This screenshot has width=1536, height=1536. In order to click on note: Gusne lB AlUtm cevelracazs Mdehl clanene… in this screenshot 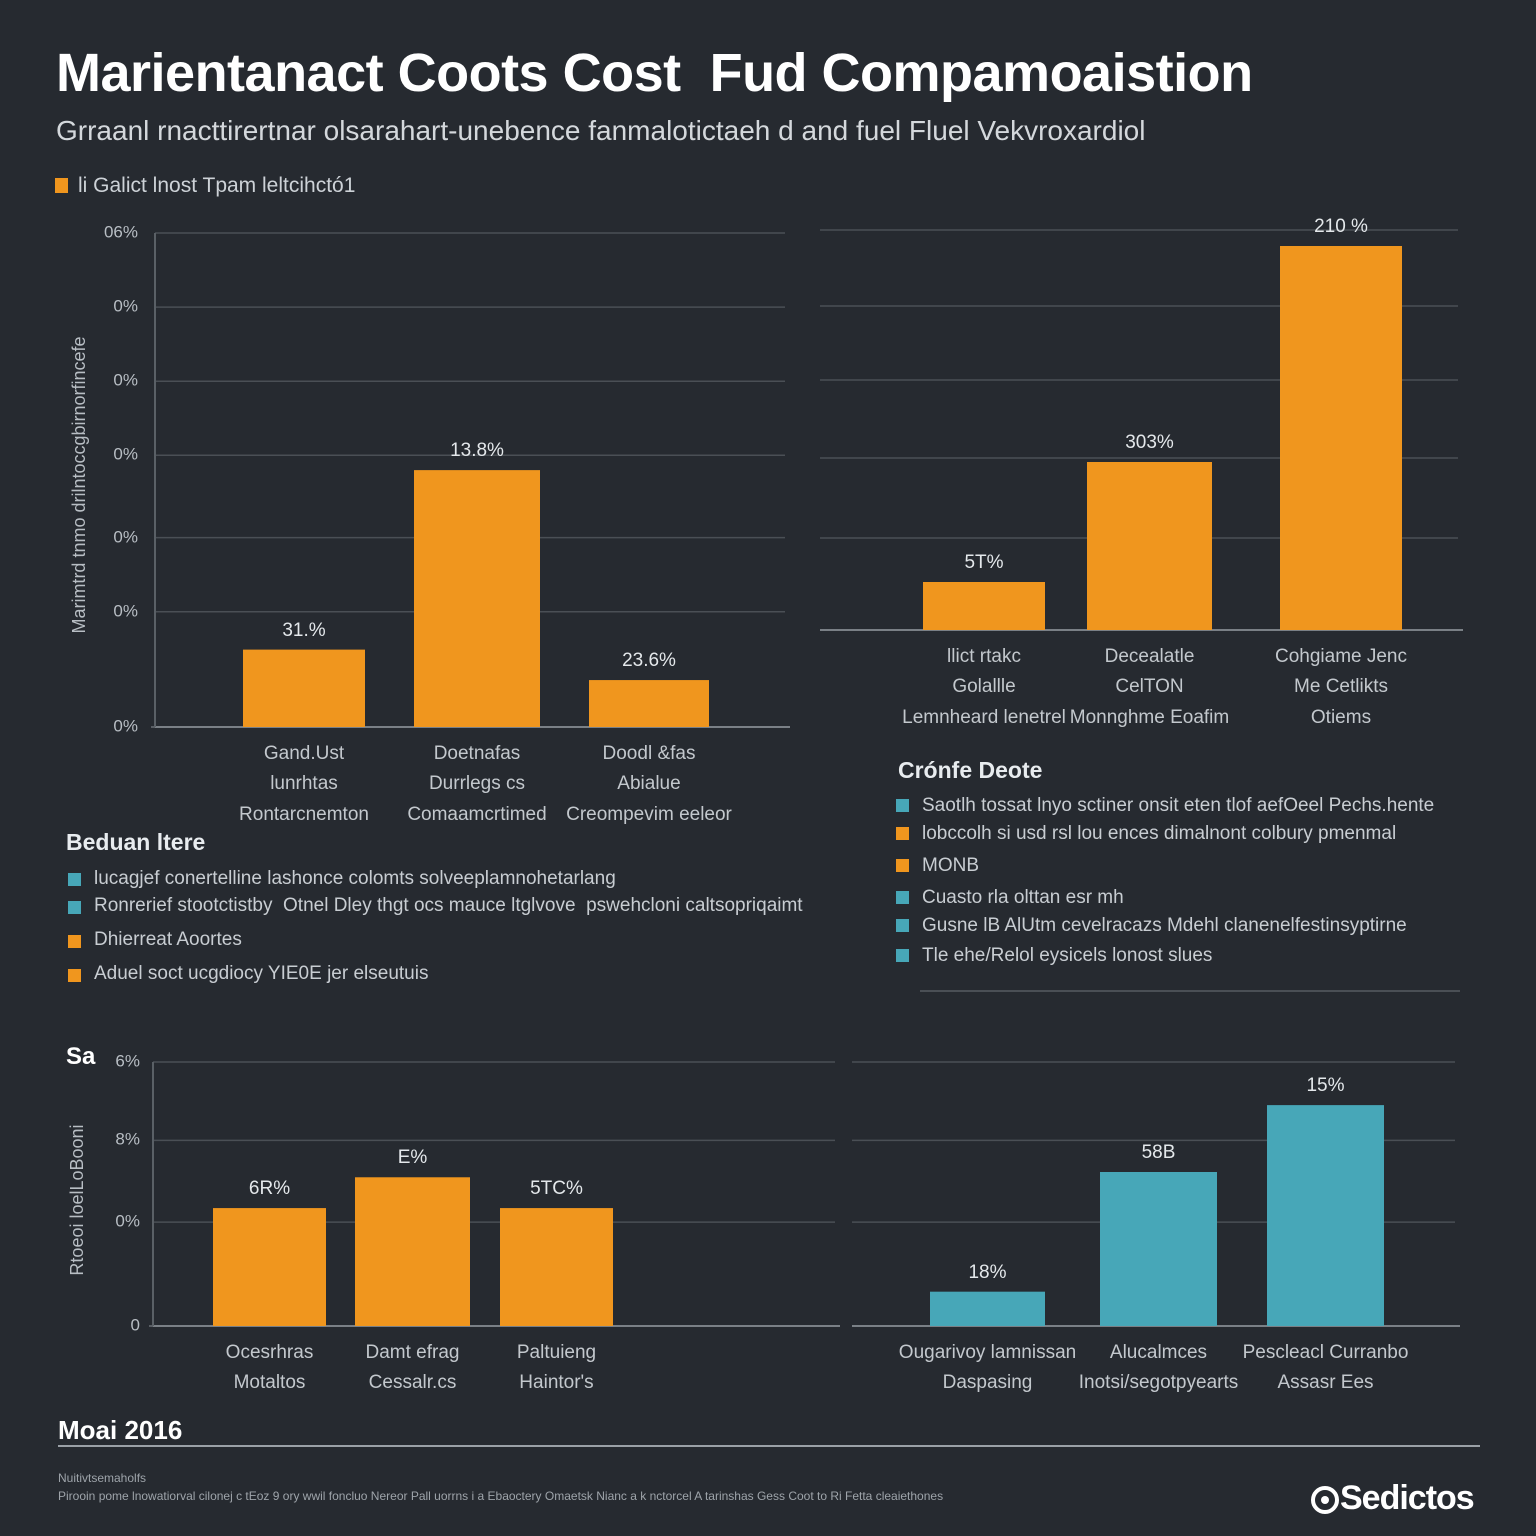, I will do `click(1164, 925)`.